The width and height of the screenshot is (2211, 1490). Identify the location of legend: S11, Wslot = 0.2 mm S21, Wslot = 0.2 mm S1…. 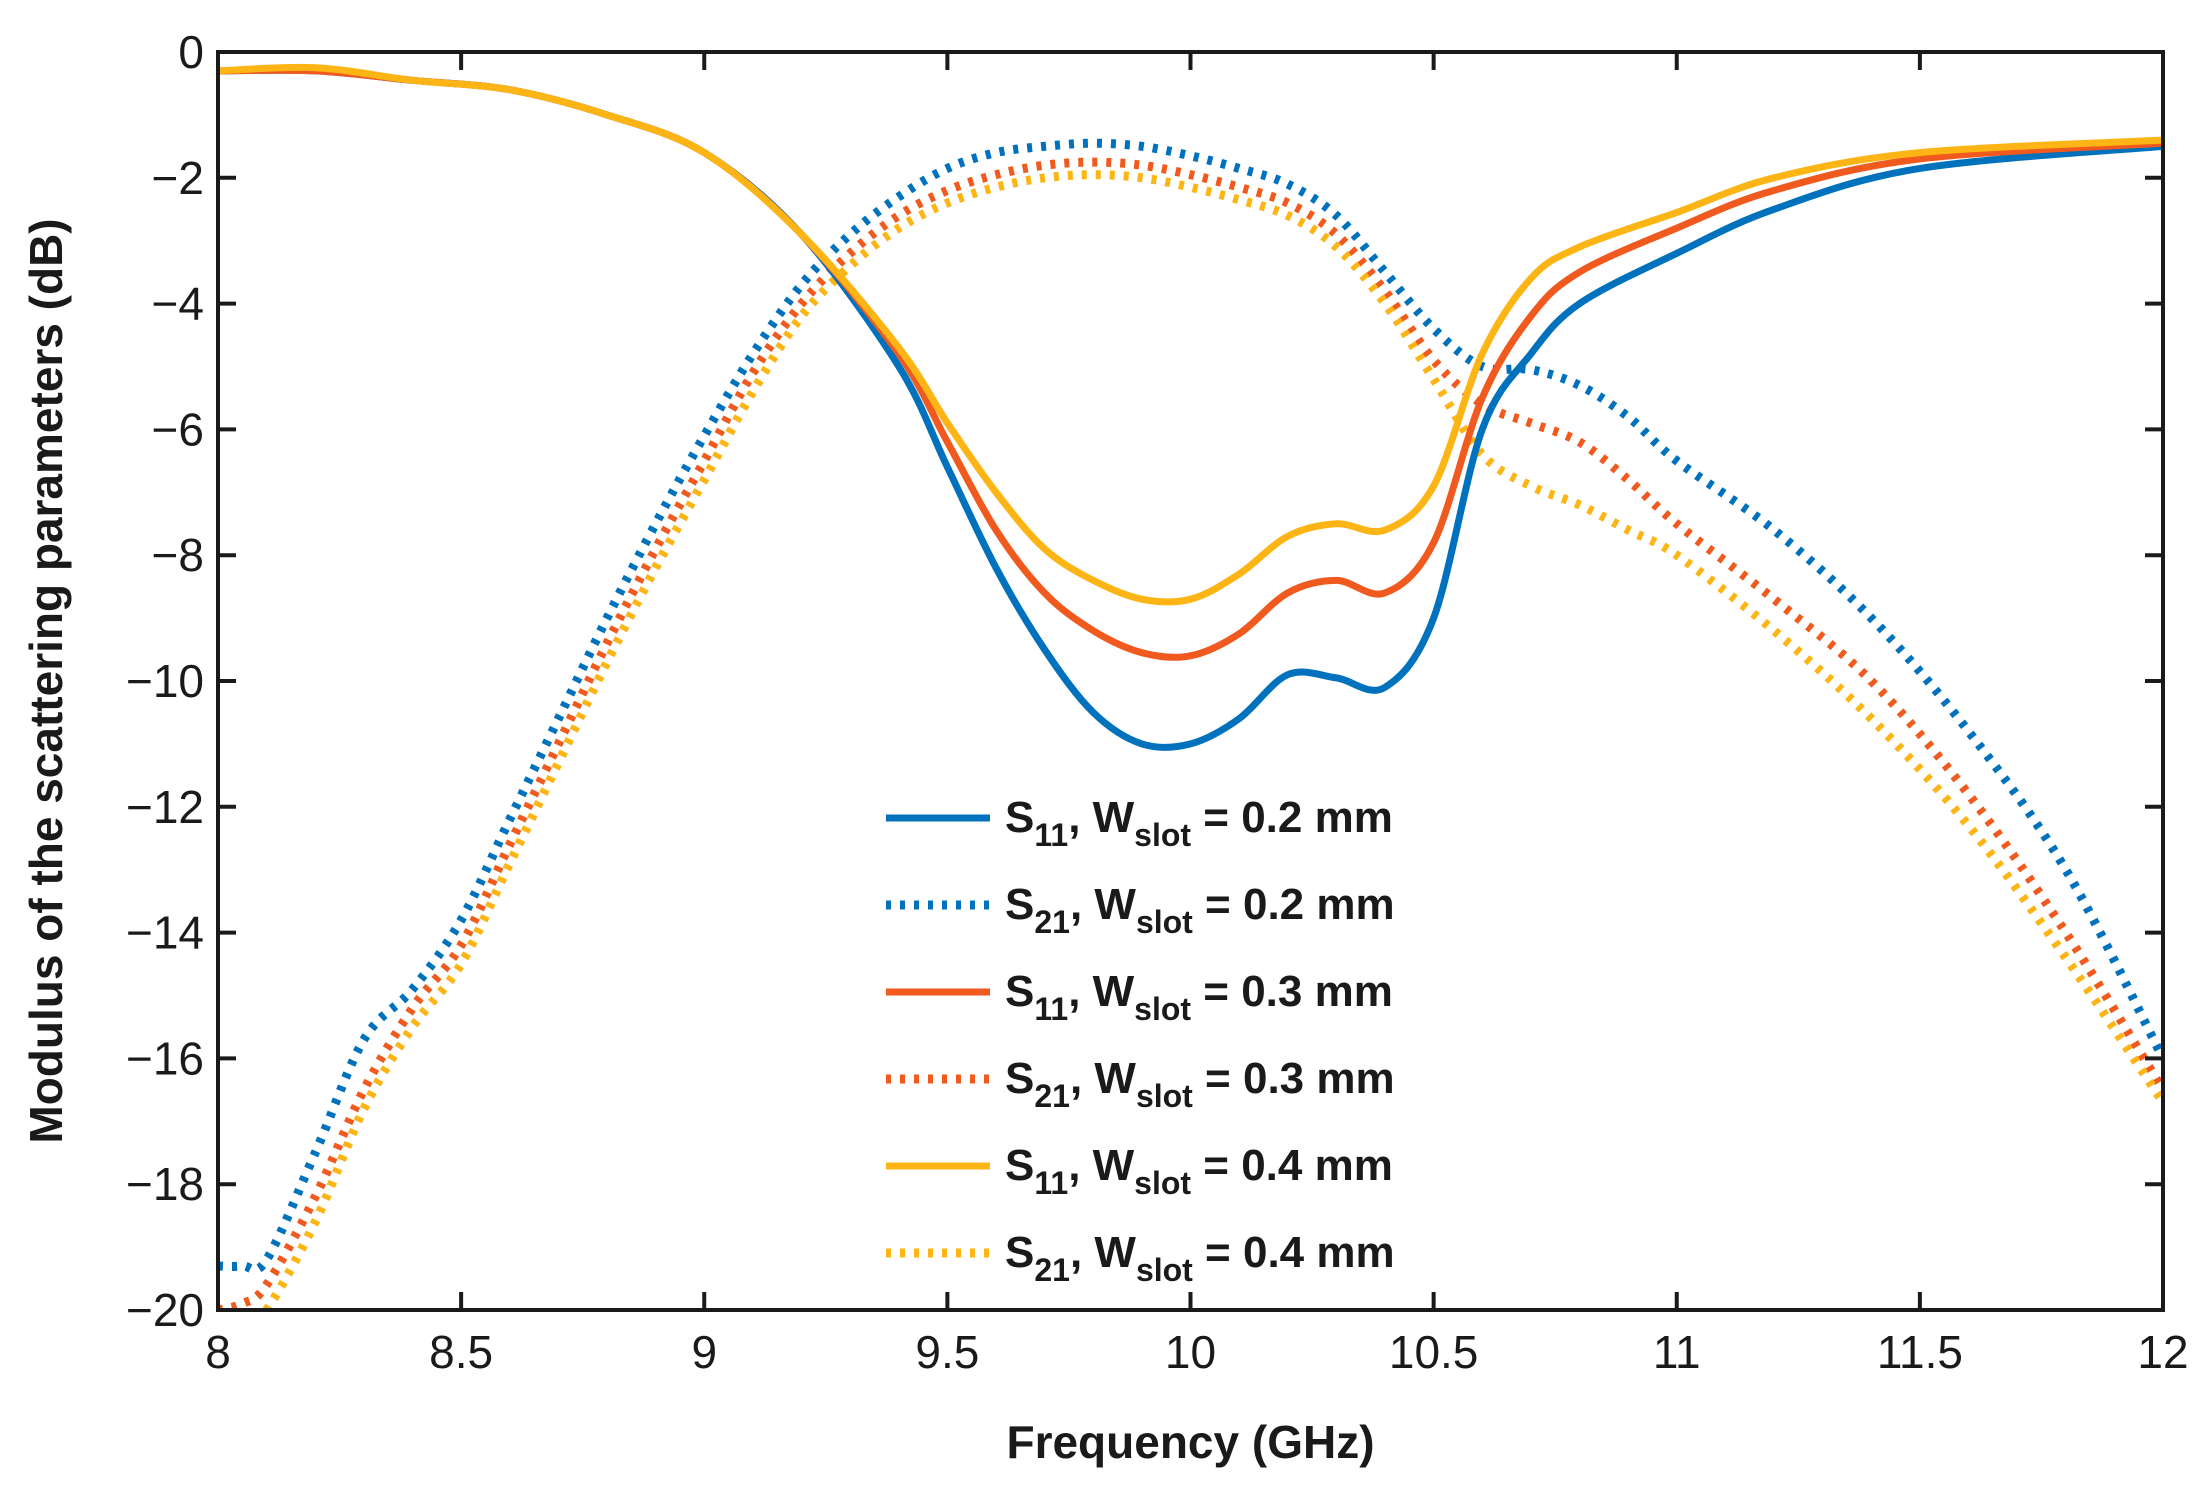
(1140, 1040).